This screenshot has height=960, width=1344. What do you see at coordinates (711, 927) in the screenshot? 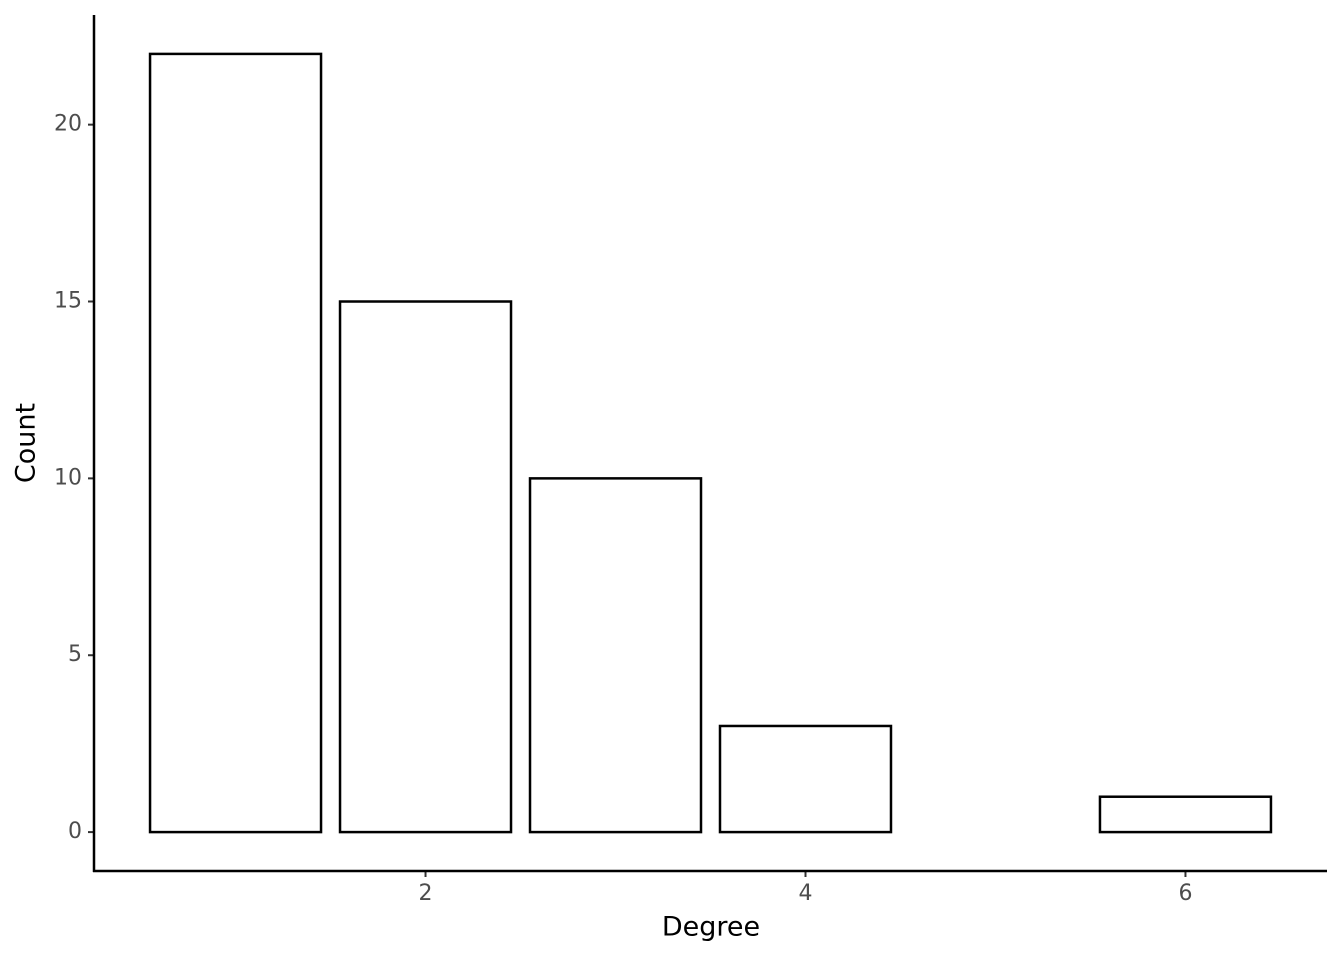
I see `x-axis-title: Degree` at bounding box center [711, 927].